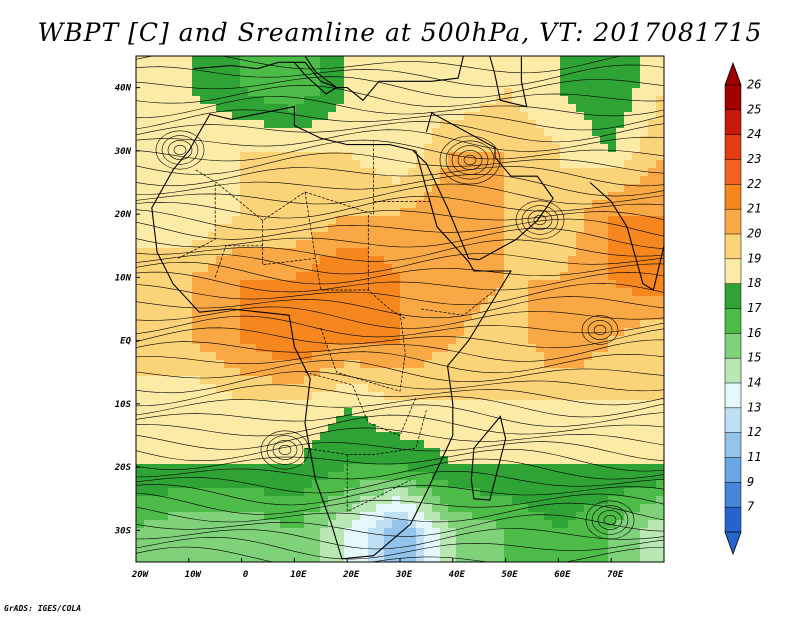 This screenshot has width=800, height=618. Describe the element at coordinates (123, 405) in the screenshot. I see `lat-label: 10S` at that location.